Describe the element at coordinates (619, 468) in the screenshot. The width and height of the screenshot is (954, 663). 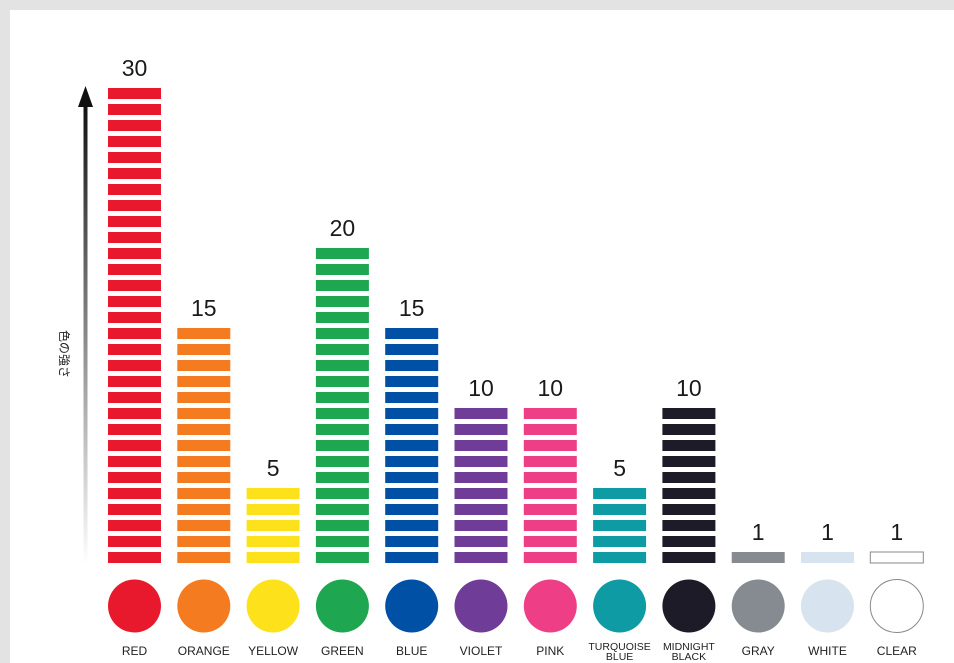
I see `value-label: 5` at that location.